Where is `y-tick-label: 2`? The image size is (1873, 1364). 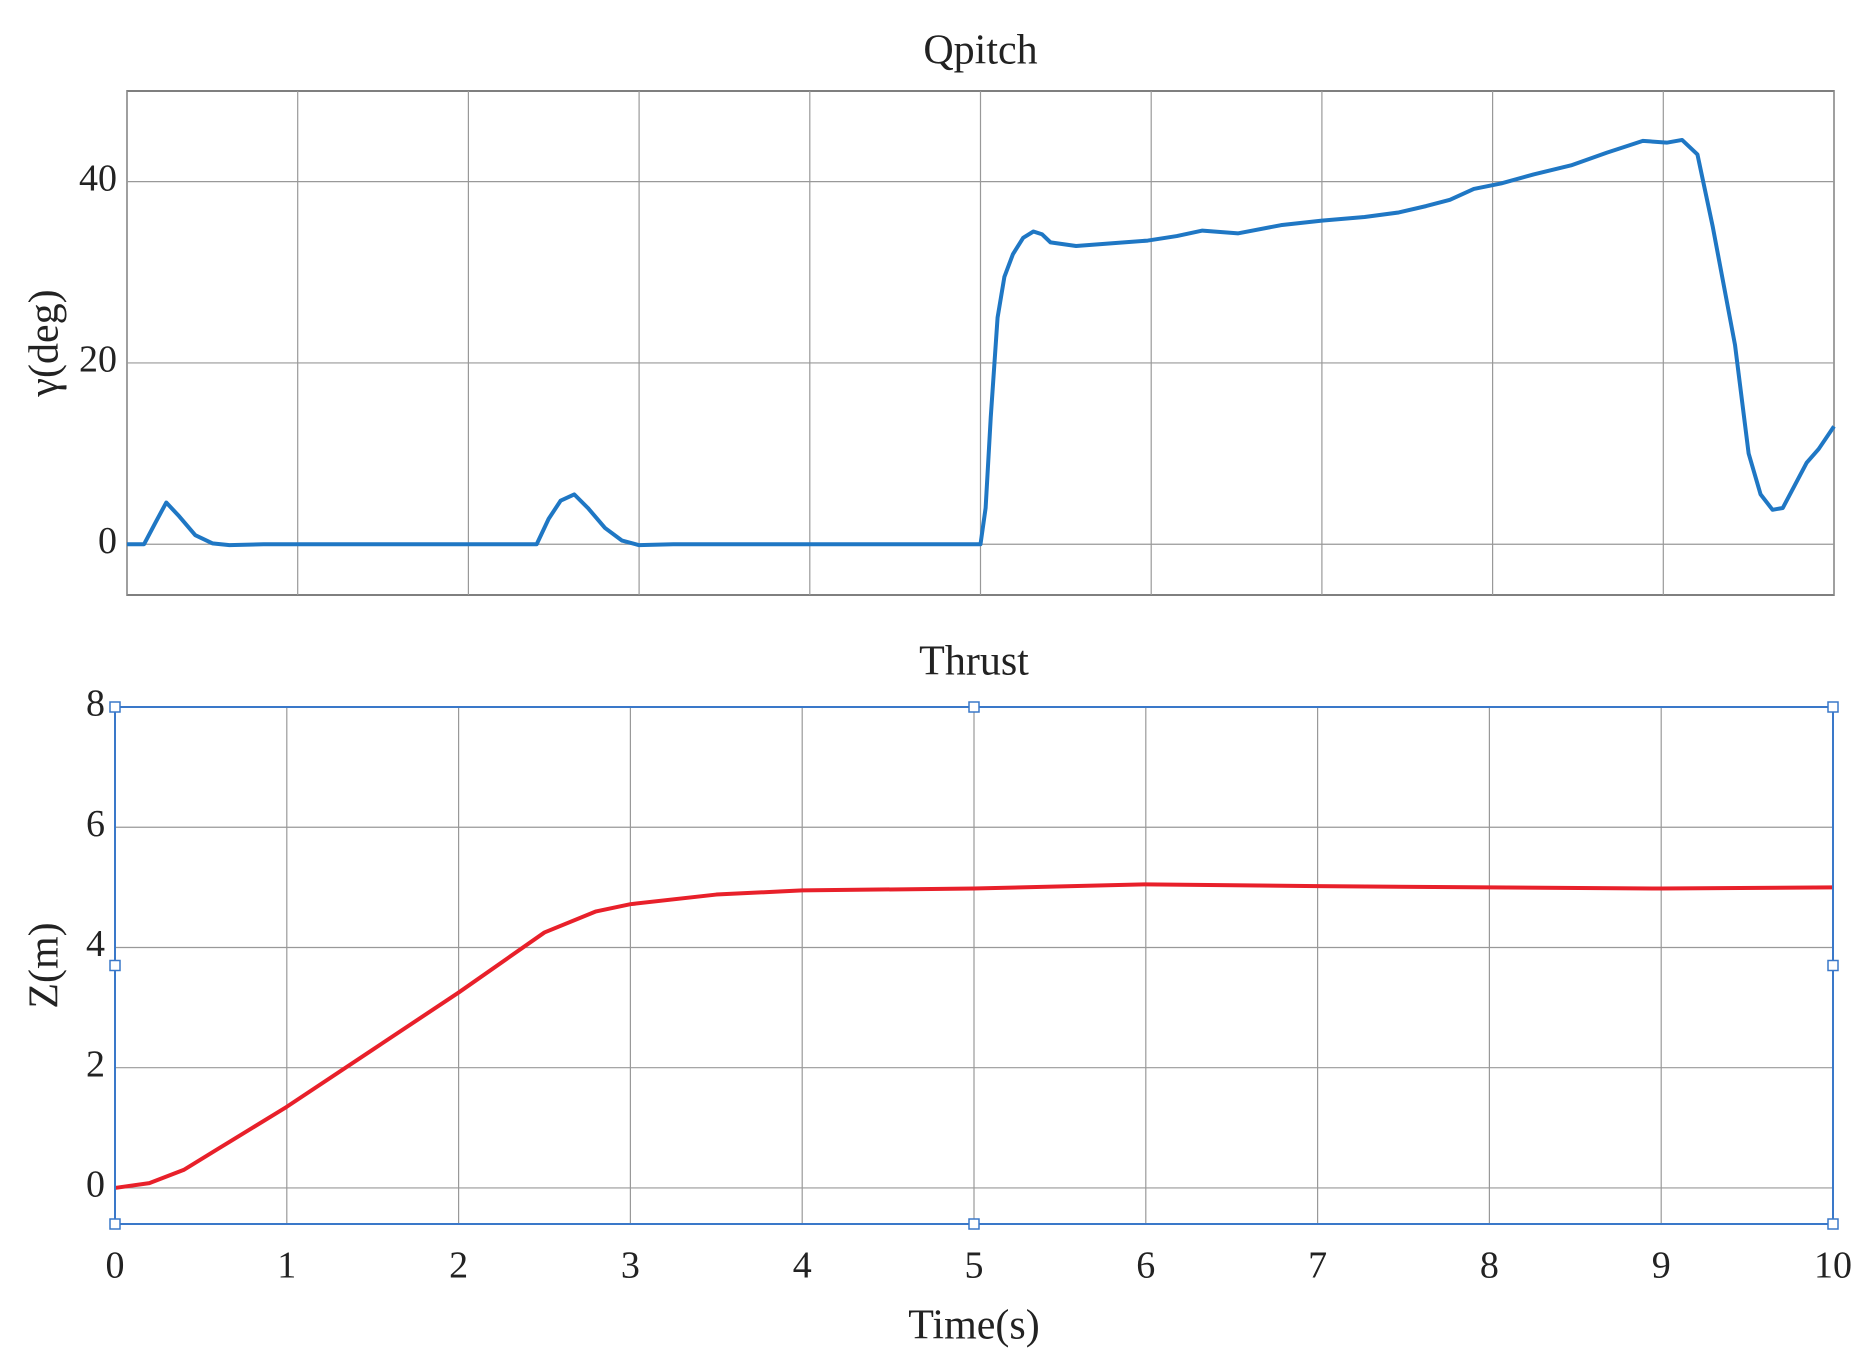 y-tick-label: 2 is located at coordinates (95, 1064).